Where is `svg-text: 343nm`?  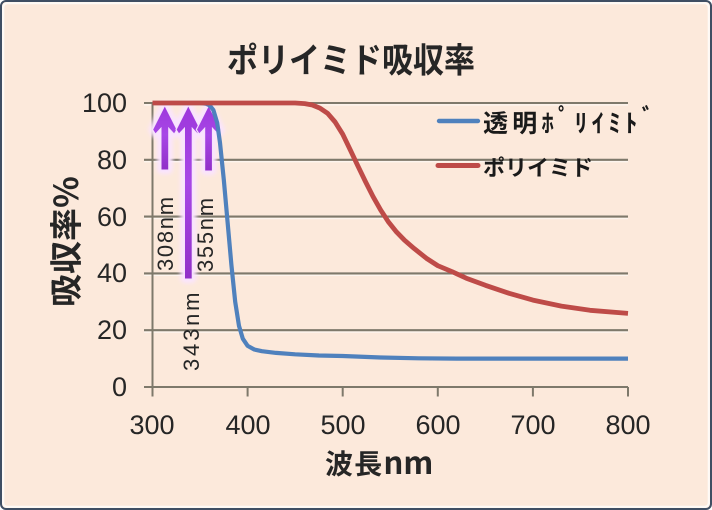
svg-text: 343nm is located at coordinates (191, 330).